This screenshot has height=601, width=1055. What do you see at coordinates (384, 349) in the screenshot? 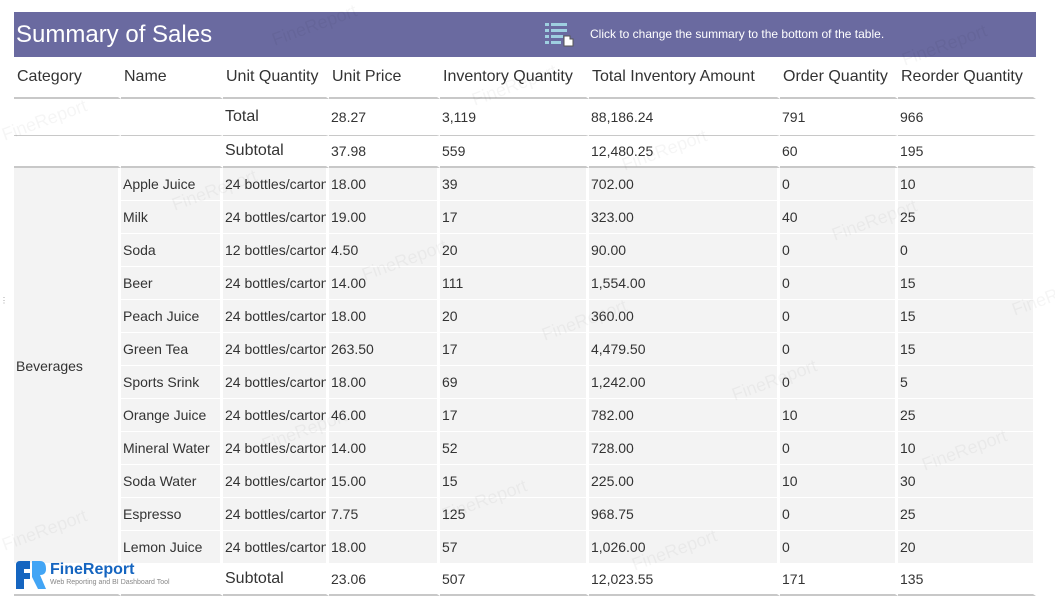
I see `unit-price-cell: 263.50` at bounding box center [384, 349].